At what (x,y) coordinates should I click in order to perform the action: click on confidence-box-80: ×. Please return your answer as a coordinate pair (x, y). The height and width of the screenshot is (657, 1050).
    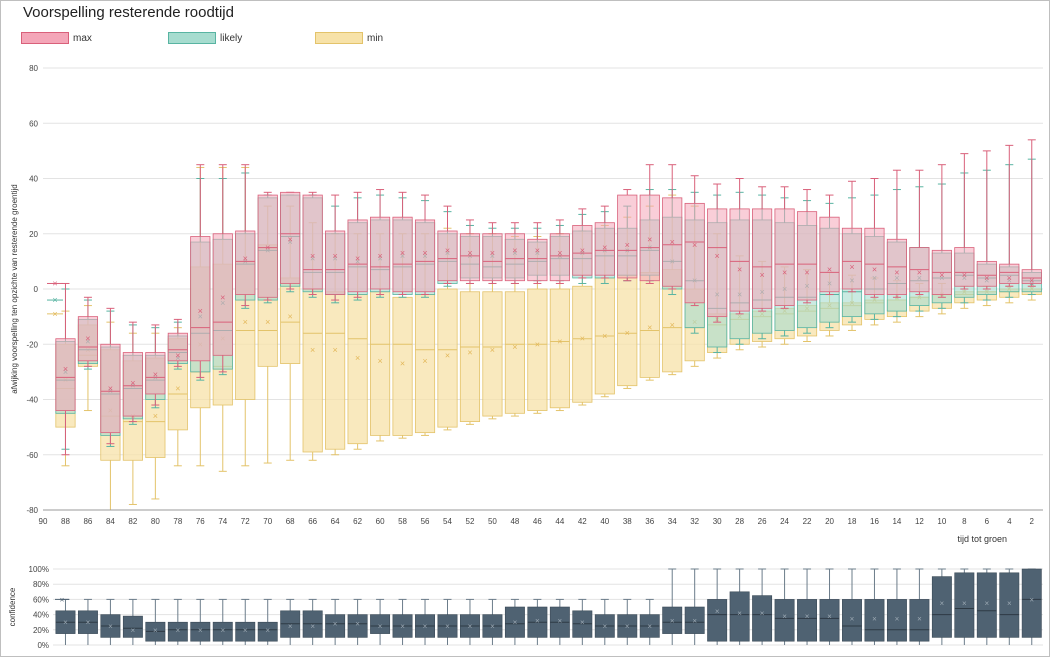
    Looking at the image, I should click on (155, 621).